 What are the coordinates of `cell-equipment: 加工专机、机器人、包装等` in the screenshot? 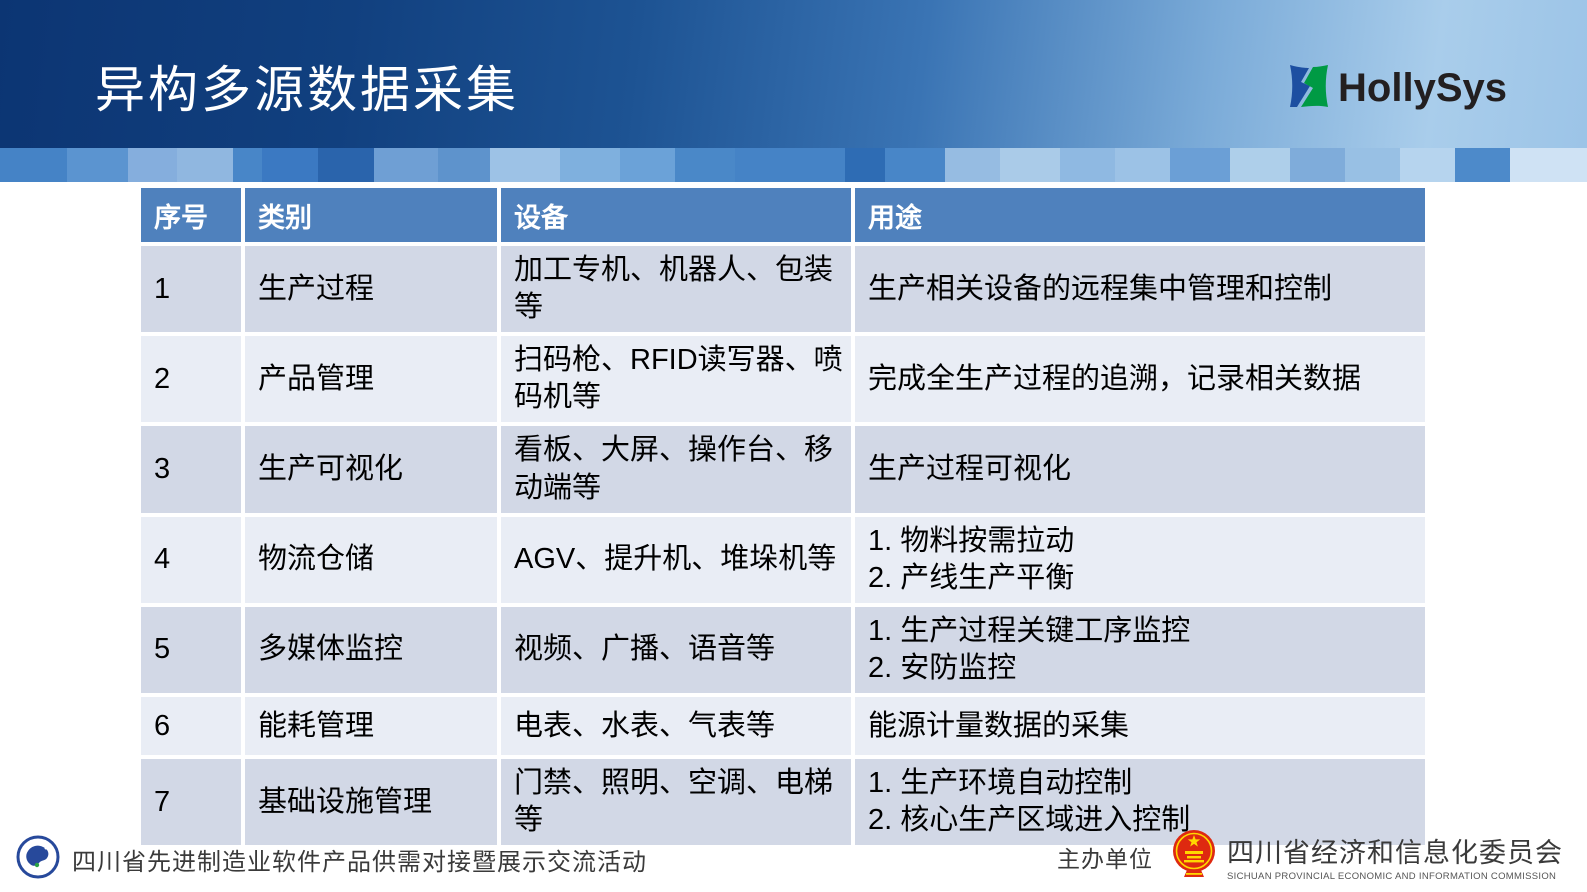 It's located at (676, 289).